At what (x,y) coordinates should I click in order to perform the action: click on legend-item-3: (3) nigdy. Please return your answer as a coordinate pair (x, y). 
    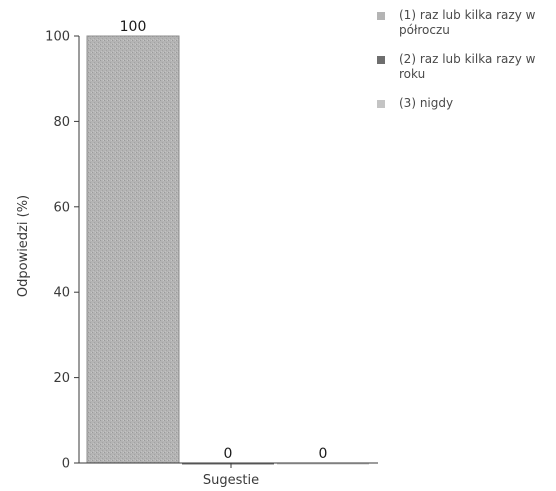
    Looking at the image, I should click on (463, 103).